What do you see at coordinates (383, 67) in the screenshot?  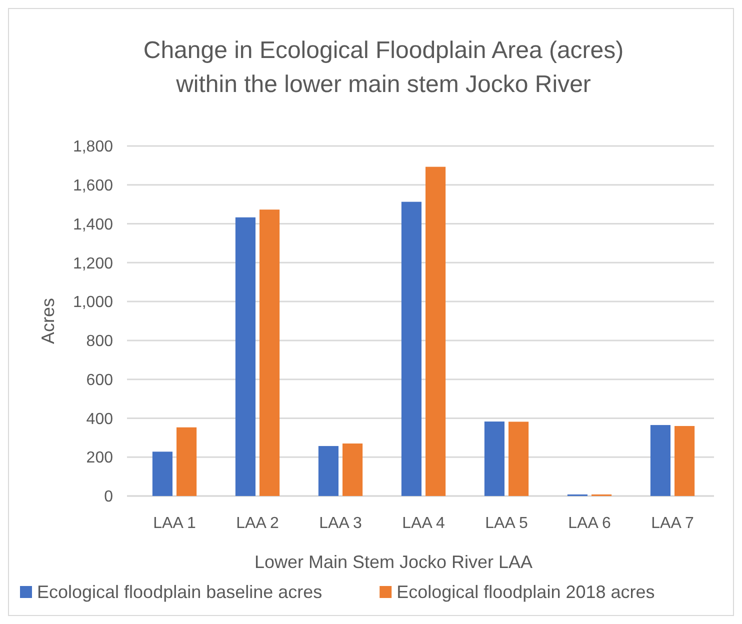 I see `chart-title: Change in Ecological Floodplain Area (acres) within the lower main stem Jocko River` at bounding box center [383, 67].